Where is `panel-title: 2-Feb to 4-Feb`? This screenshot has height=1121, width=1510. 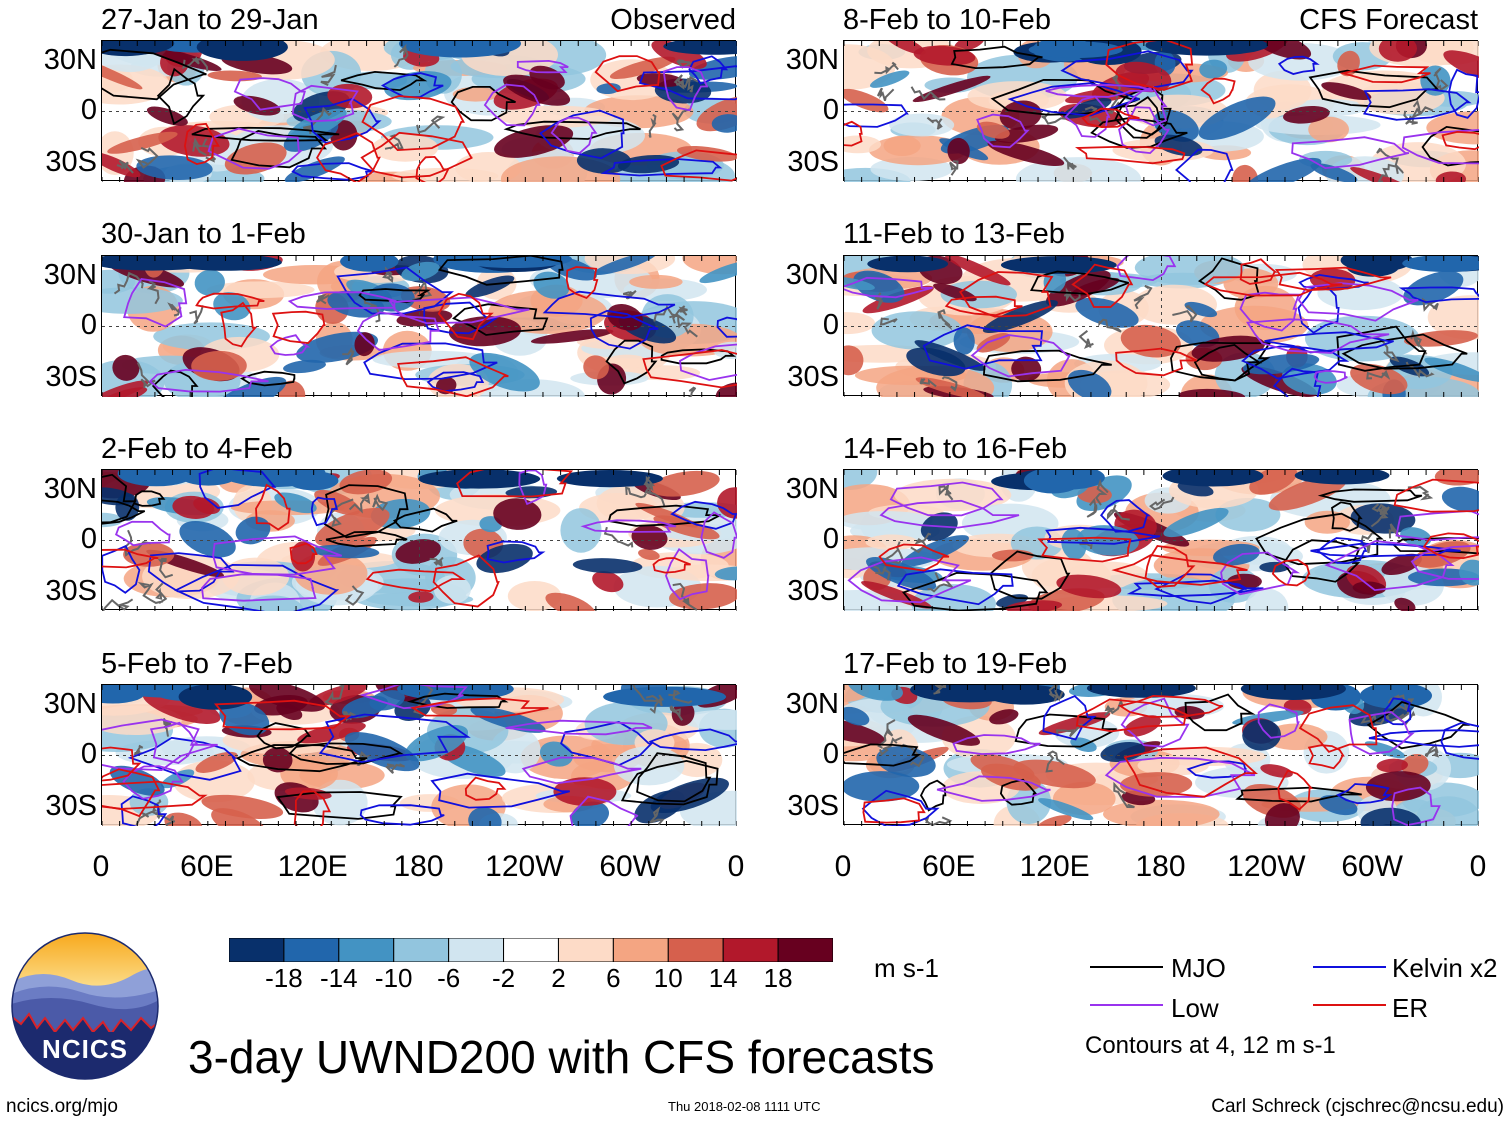
panel-title: 2-Feb to 4-Feb is located at coordinates (197, 449).